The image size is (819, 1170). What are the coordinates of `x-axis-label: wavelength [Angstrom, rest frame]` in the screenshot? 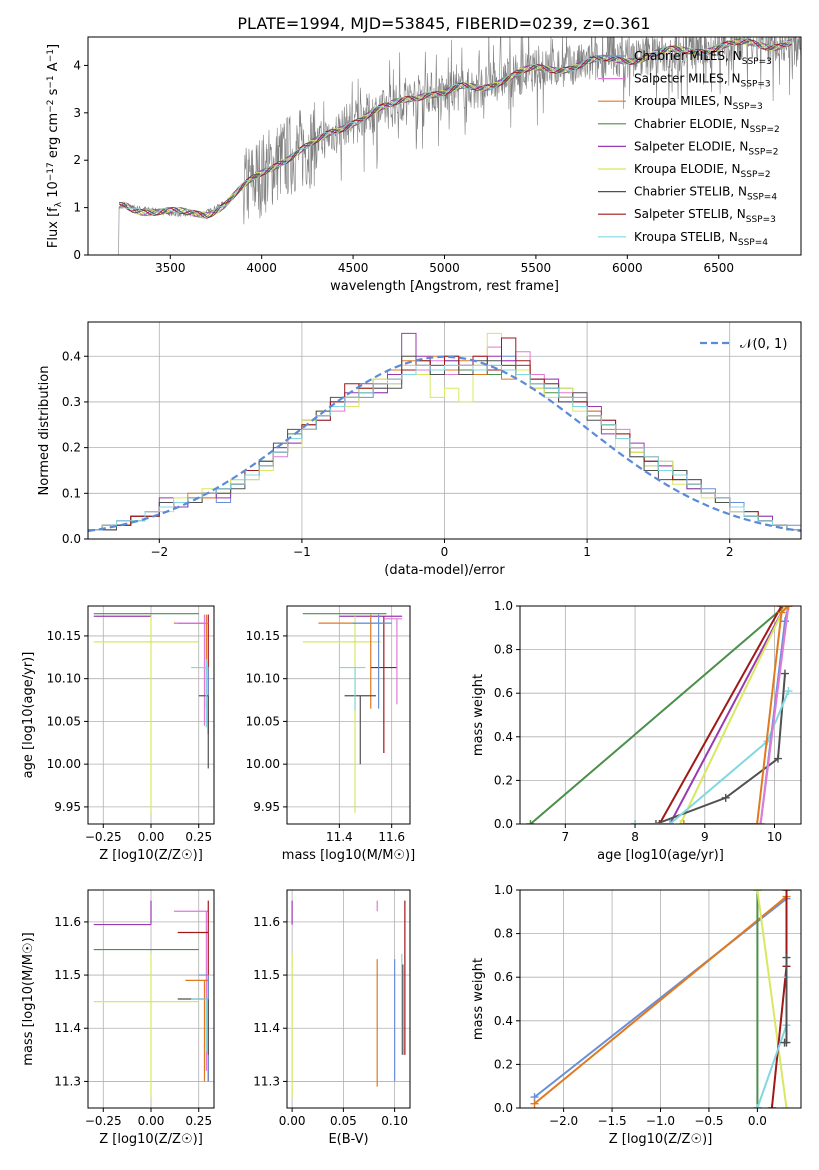 It's located at (444, 286).